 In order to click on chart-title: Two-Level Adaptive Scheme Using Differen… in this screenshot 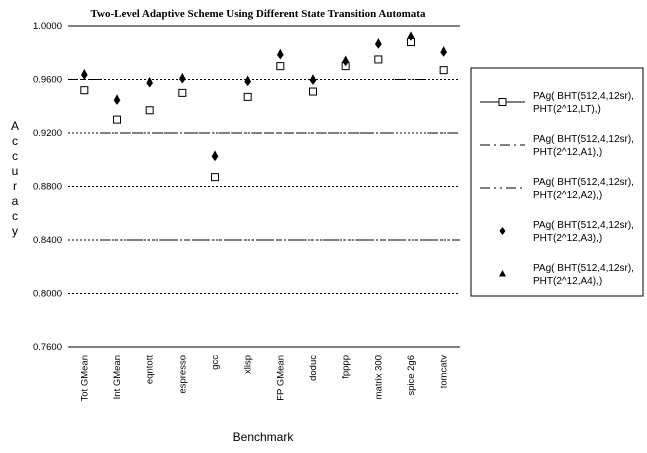, I will do `click(258, 14)`.